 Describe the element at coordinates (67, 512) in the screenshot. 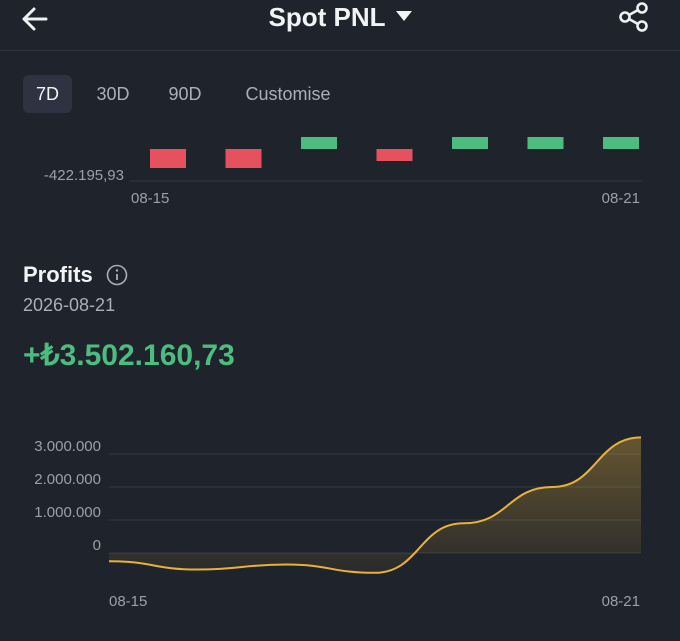

I see `y-tick-label: 1.000.000` at that location.